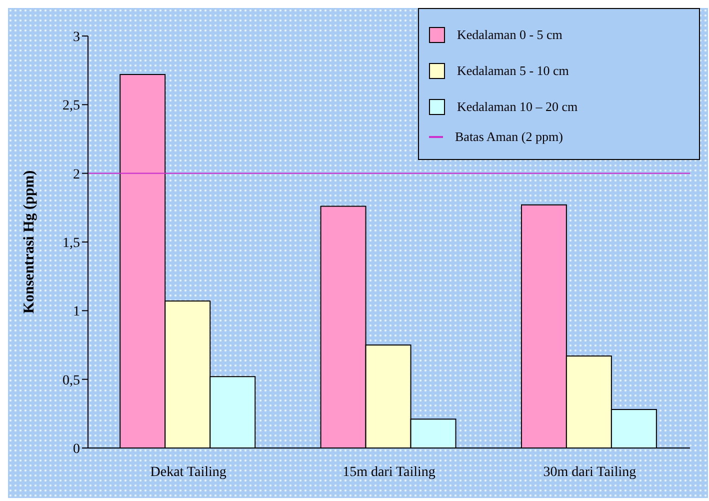 The image size is (709, 501). What do you see at coordinates (71, 106) in the screenshot?
I see `y-tick-label: 2,5` at bounding box center [71, 106].